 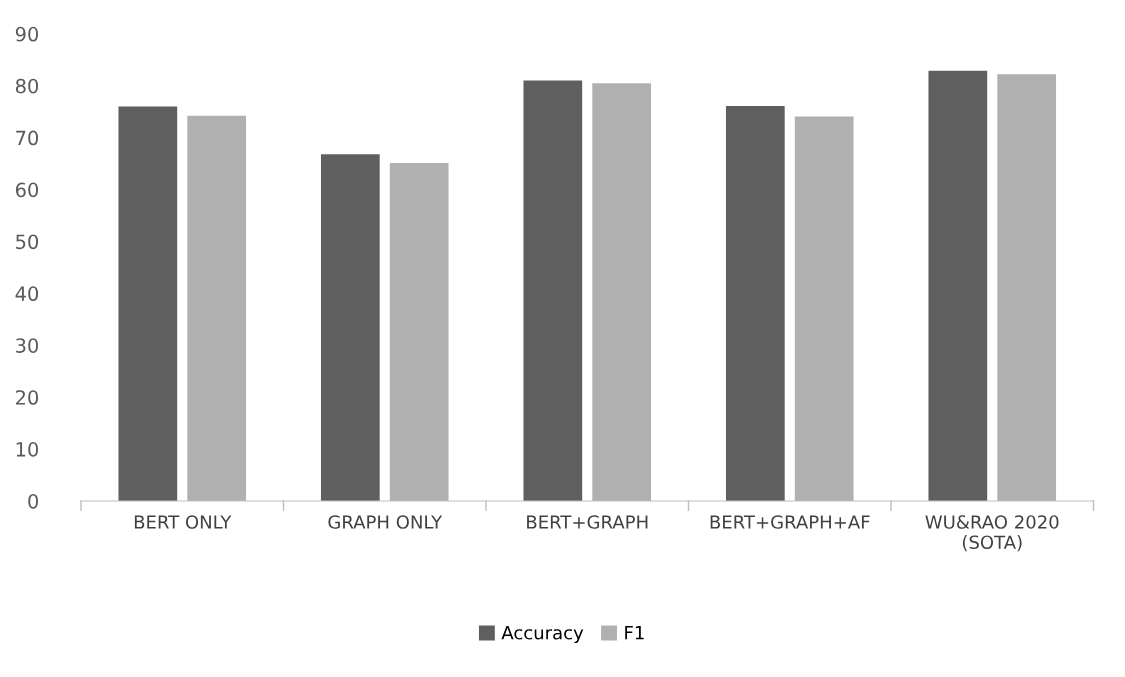 I want to click on y-tick-label: 20, so click(x=27, y=397).